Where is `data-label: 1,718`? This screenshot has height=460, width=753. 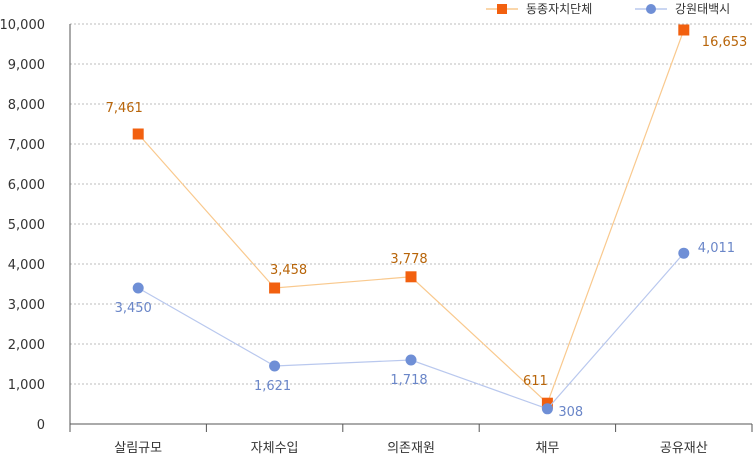 data-label: 1,718 is located at coordinates (408, 380).